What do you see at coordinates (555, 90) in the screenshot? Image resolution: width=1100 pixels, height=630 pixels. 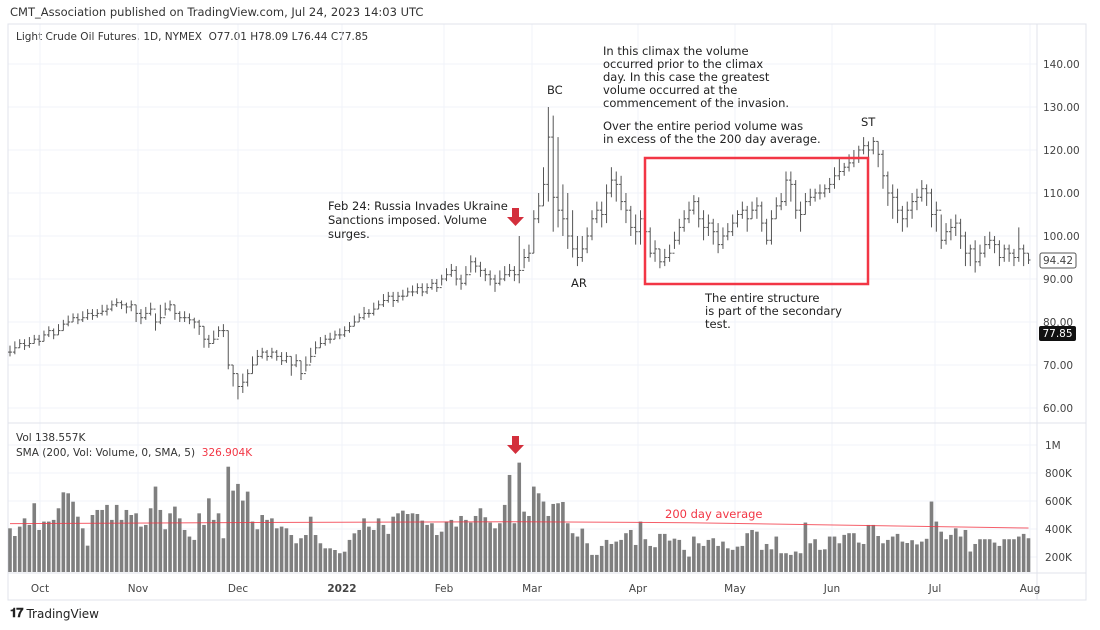 I see `bc-label: BC` at bounding box center [555, 90].